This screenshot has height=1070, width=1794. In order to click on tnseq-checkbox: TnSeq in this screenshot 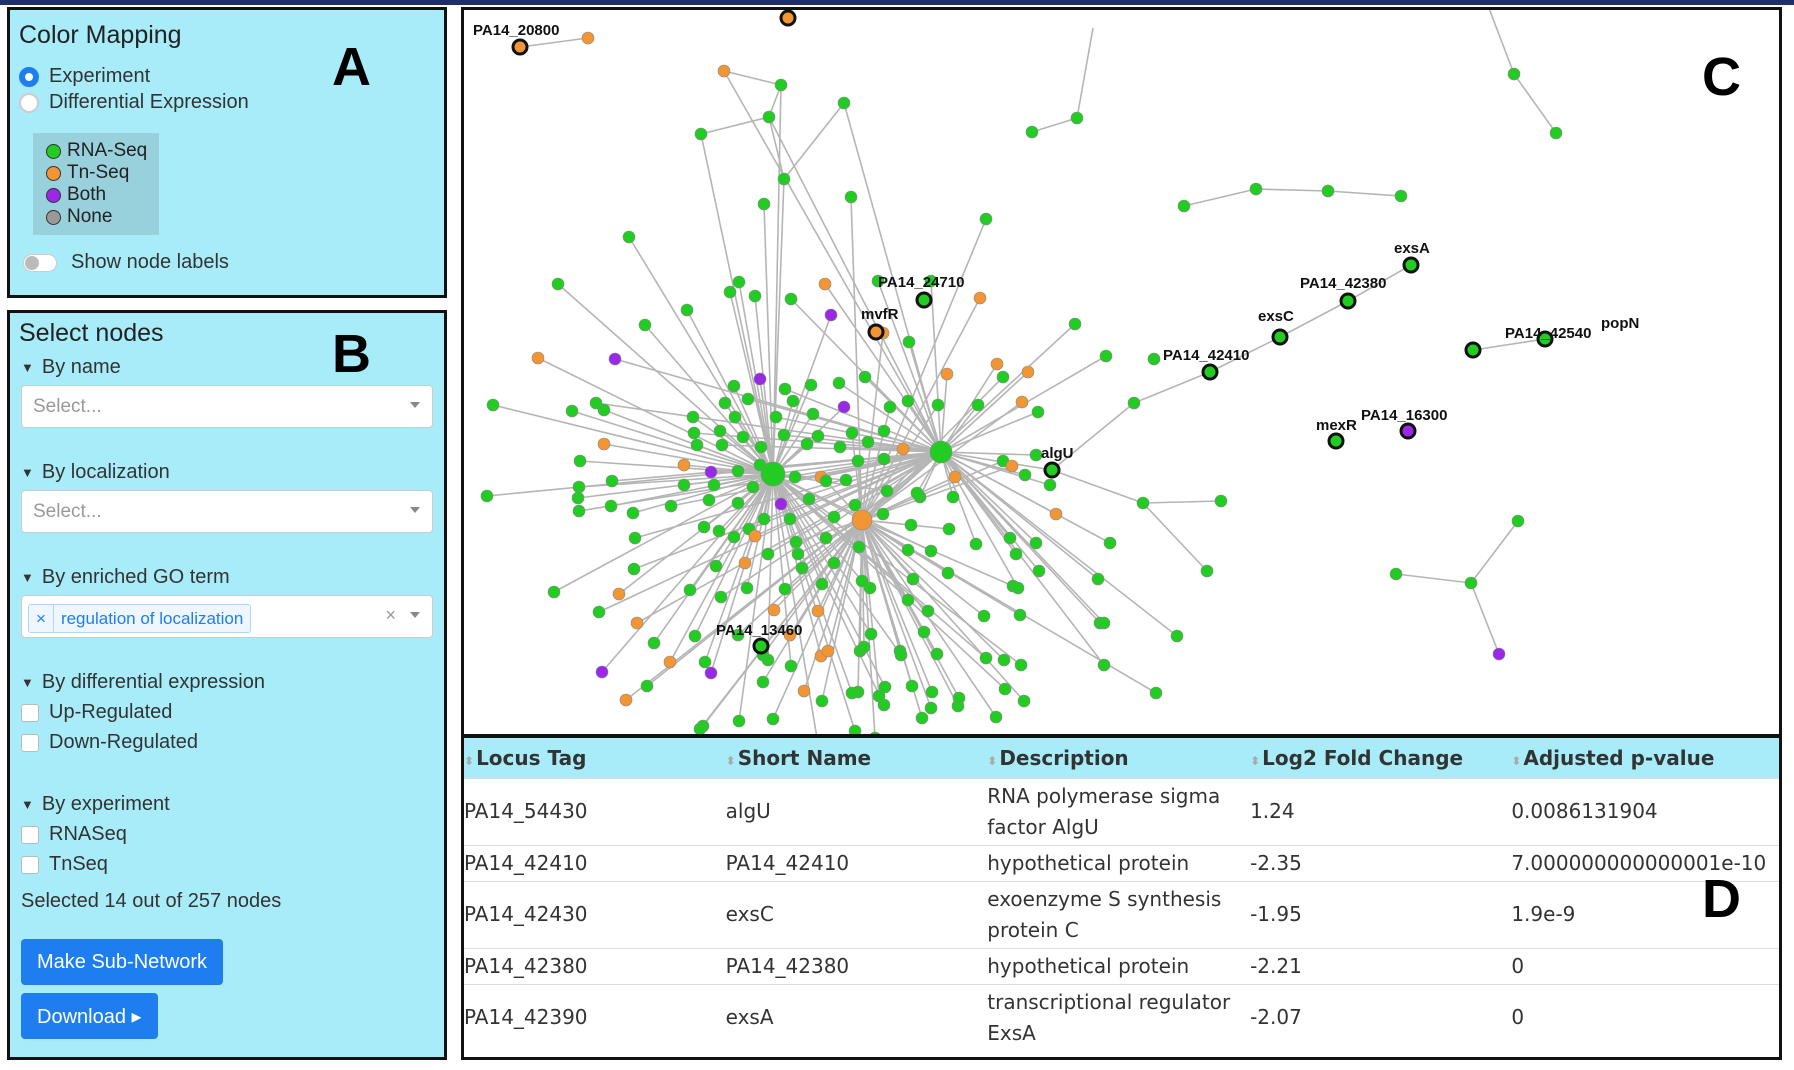, I will do `click(64, 864)`.